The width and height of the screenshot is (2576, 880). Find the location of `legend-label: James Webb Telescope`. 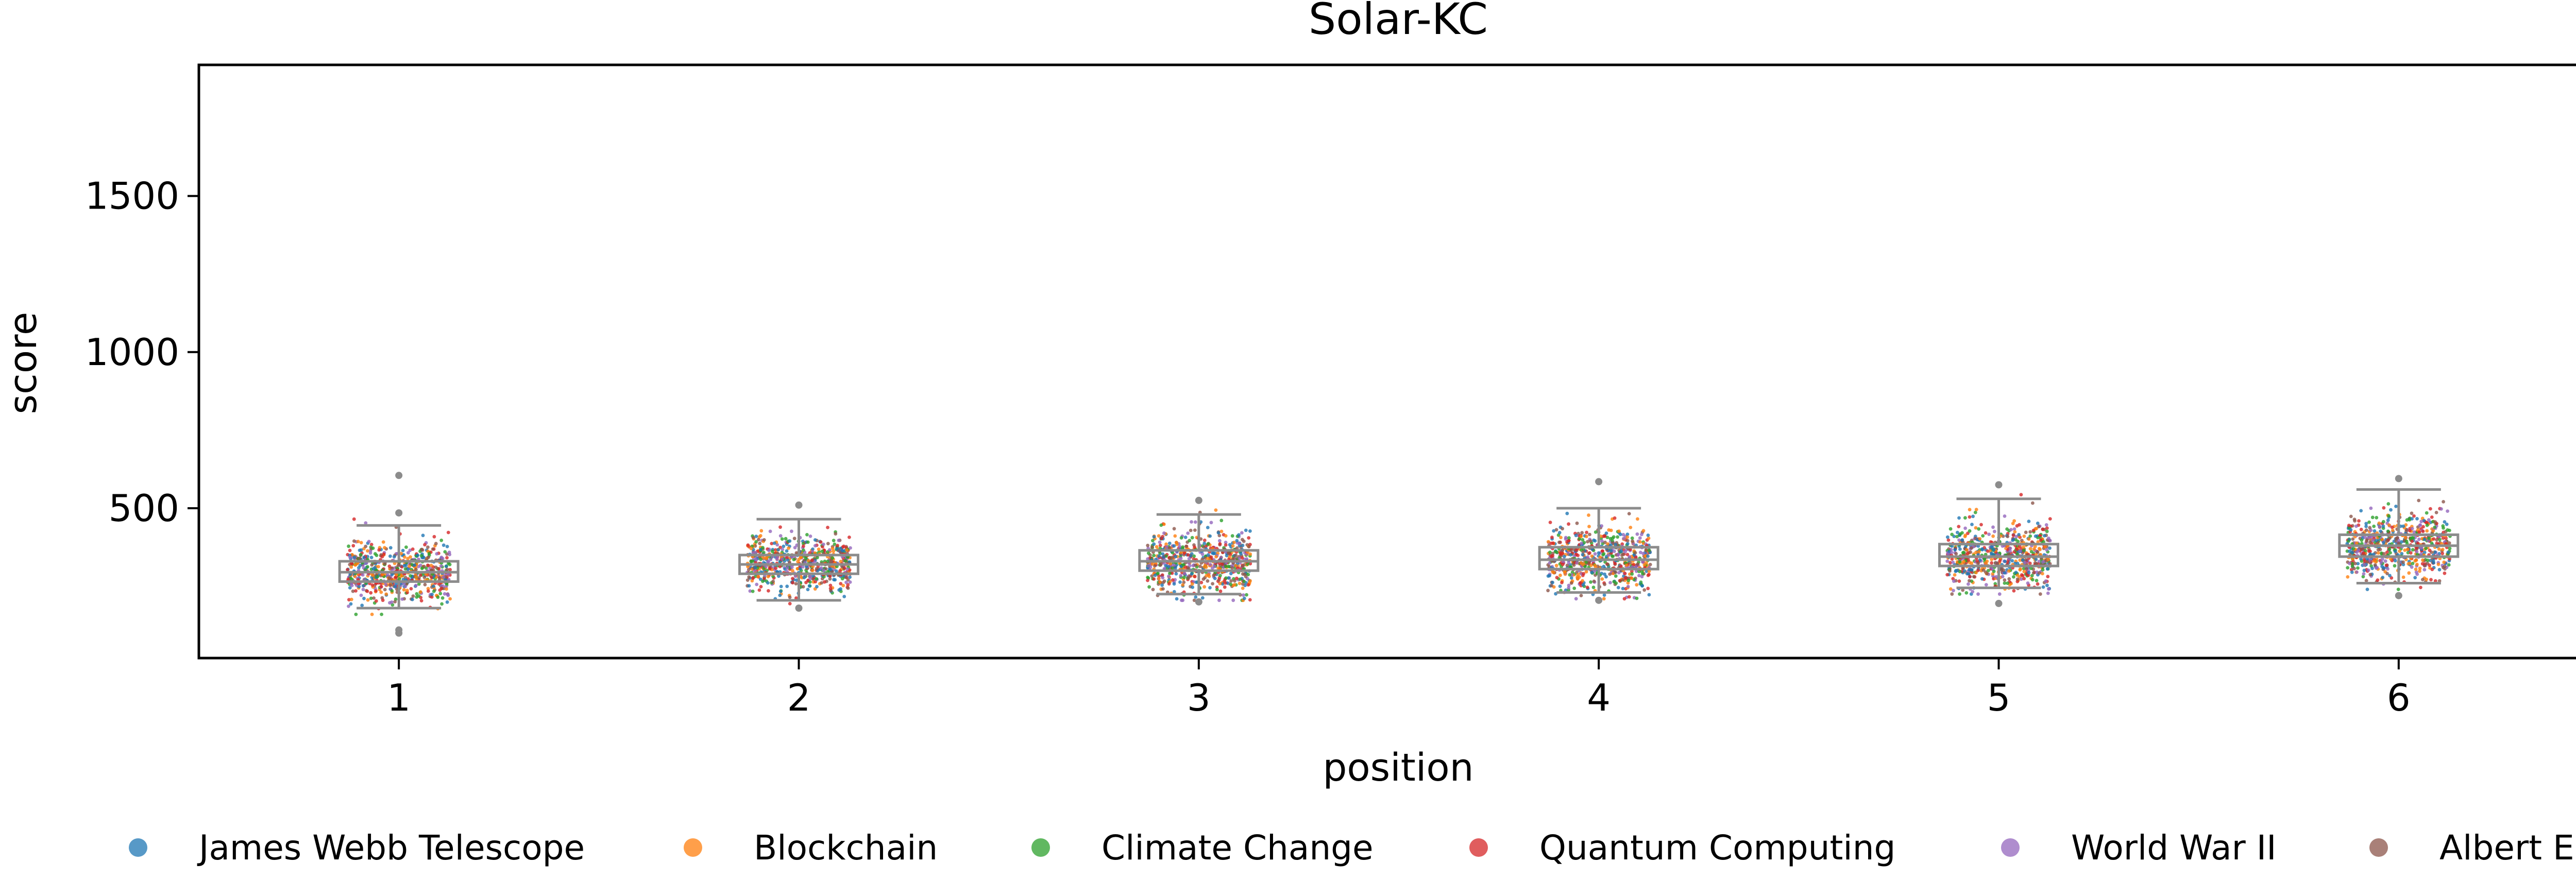

legend-label: James Webb Telescope is located at coordinates (391, 848).